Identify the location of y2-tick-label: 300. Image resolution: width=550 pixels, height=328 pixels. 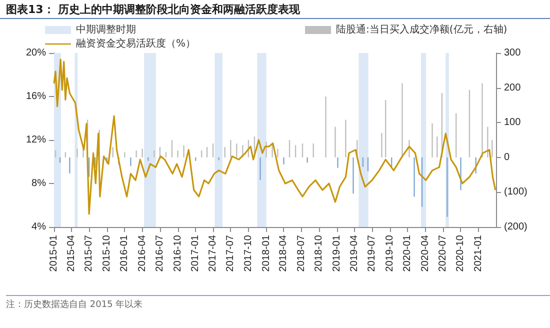
(513, 53).